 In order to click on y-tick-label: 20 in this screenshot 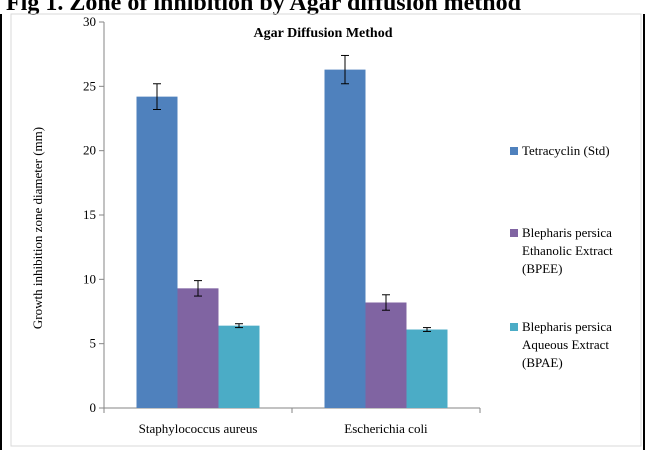, I will do `click(89, 150)`.